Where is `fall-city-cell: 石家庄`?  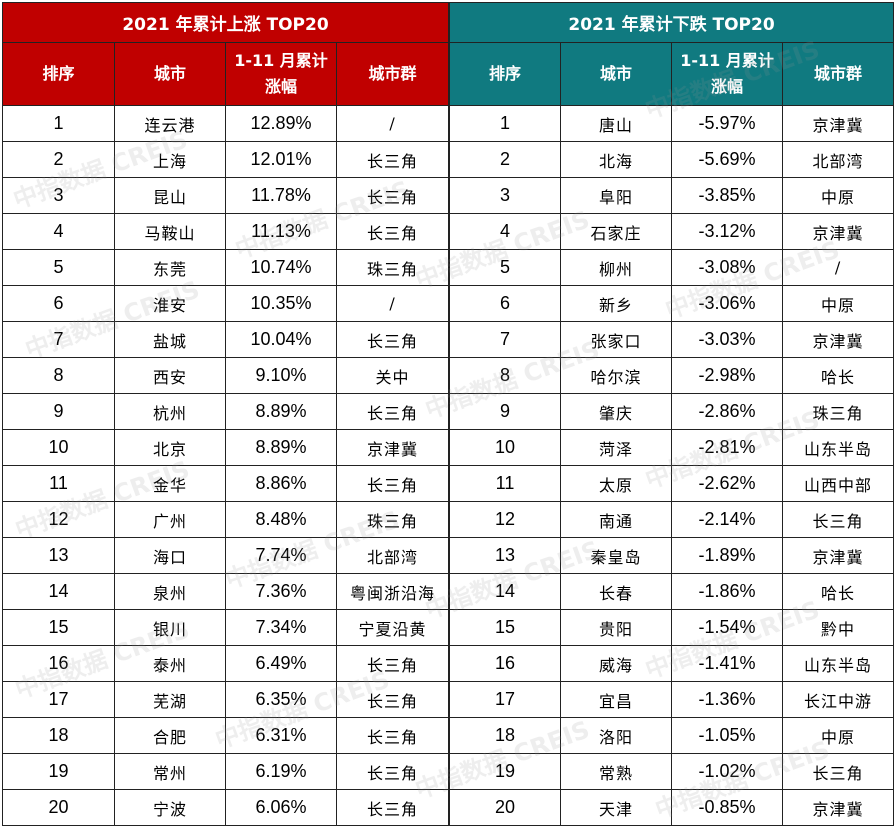 fall-city-cell: 石家庄 is located at coordinates (616, 231).